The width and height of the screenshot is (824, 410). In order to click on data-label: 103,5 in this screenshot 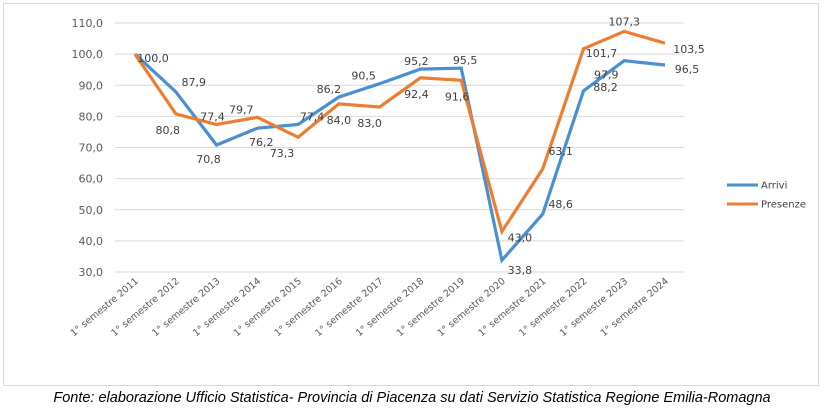, I will do `click(689, 49)`.